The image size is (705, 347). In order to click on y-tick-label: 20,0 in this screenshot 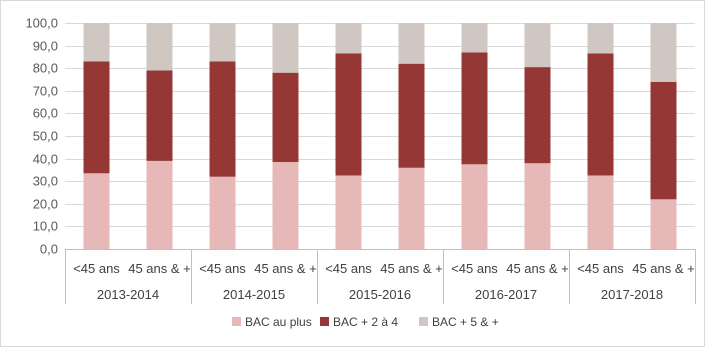, I will do `click(45, 204)`.